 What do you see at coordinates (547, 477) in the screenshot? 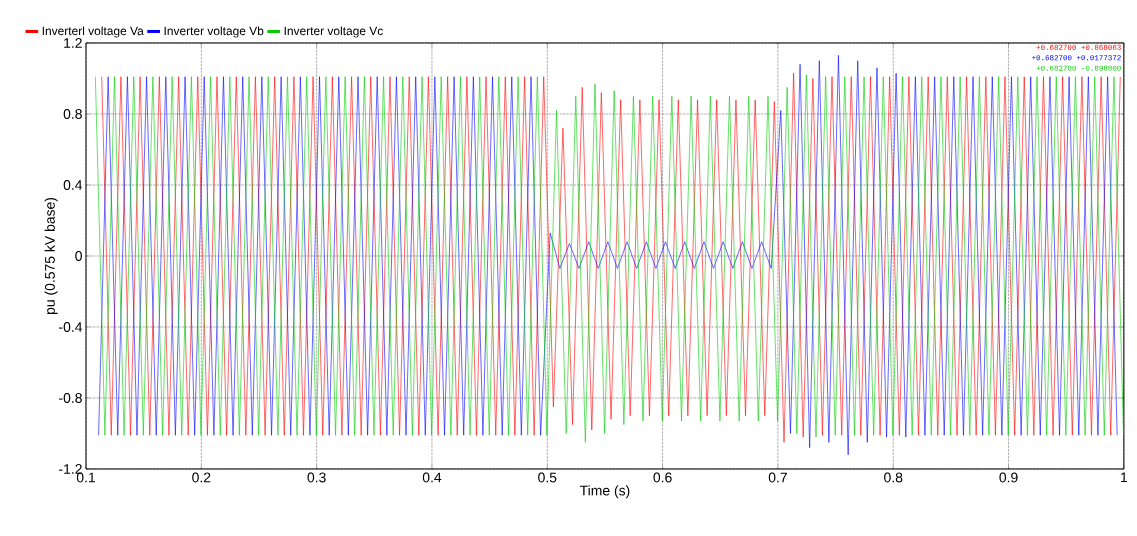
I see `x-tick-label: 0.5` at bounding box center [547, 477].